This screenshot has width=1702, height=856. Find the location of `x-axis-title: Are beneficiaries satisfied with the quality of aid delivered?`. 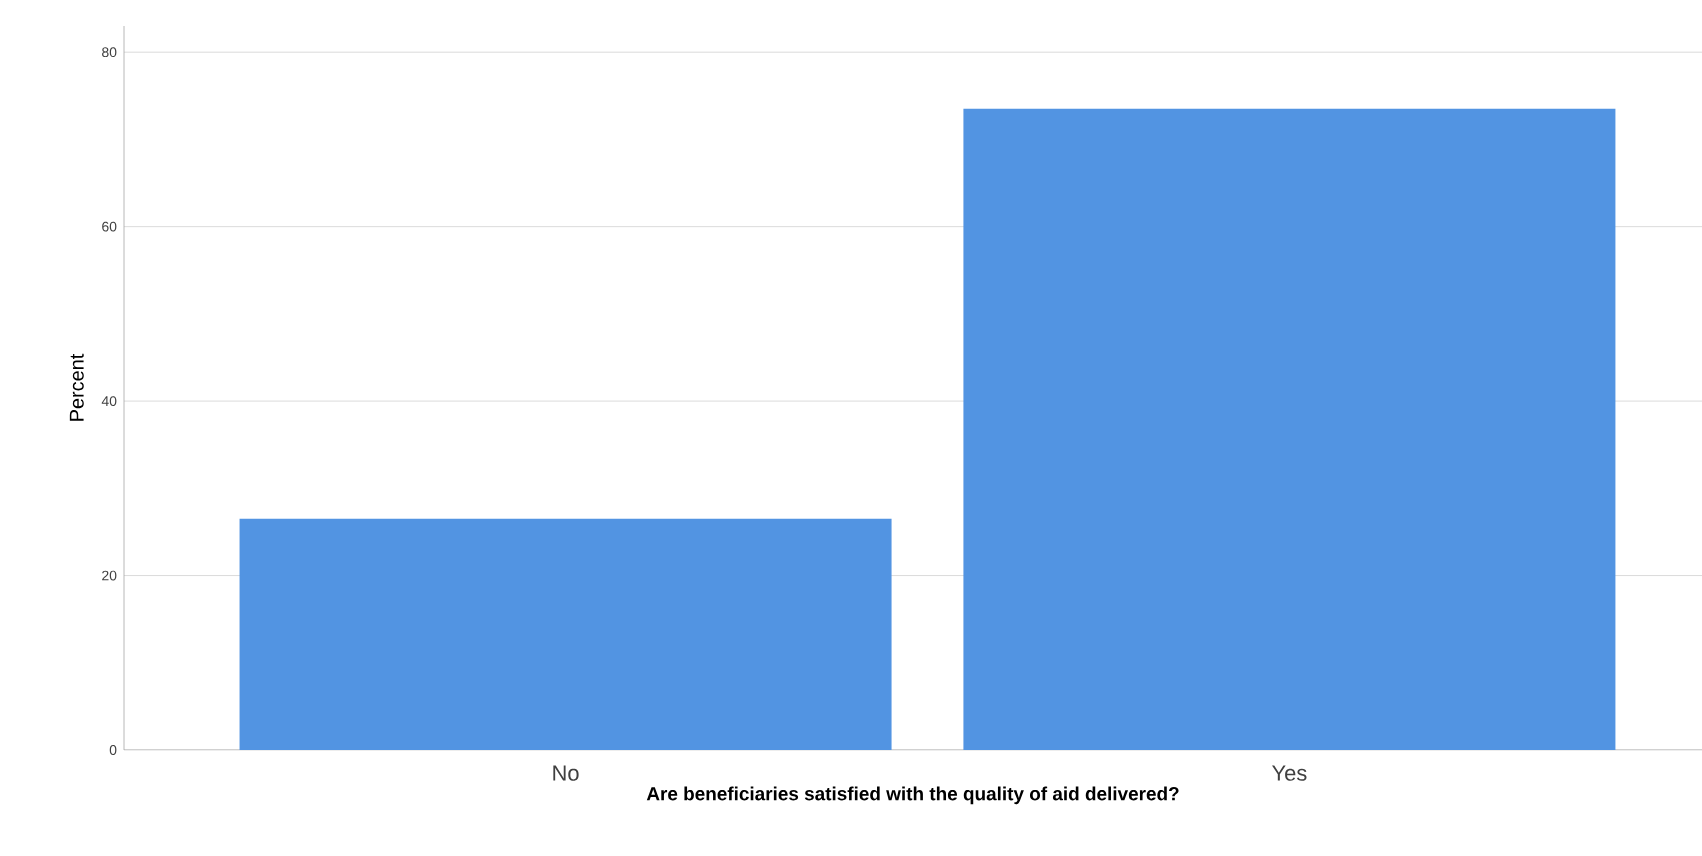

x-axis-title: Are beneficiaries satisfied with the quality of aid delivered? is located at coordinates (912, 795).